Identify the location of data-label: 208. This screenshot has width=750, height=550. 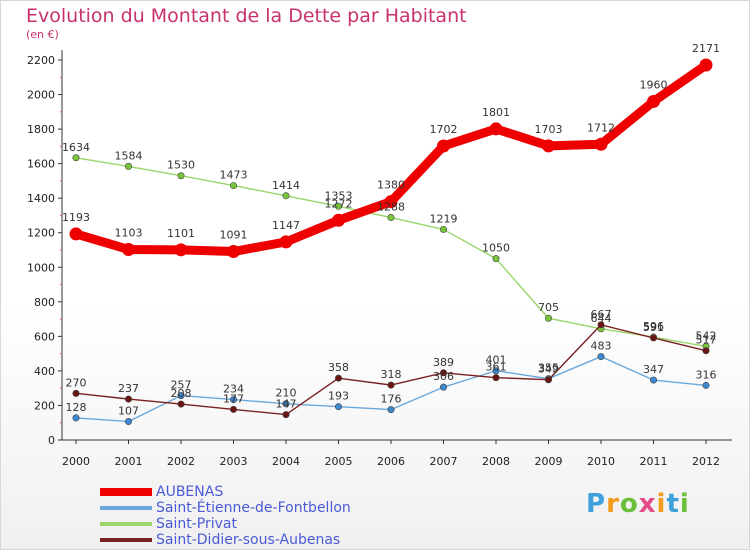
(181, 393).